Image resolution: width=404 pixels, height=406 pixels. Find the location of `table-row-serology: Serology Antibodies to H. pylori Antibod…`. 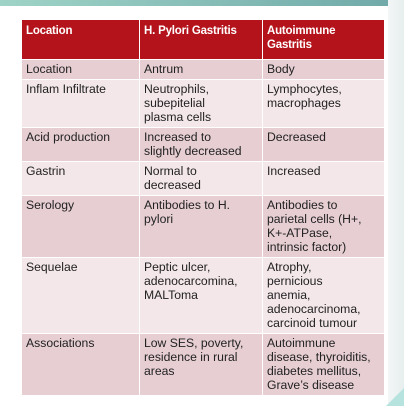

table-row-serology: Serology Antibodies to H. pylori Antibod… is located at coordinates (203, 226).